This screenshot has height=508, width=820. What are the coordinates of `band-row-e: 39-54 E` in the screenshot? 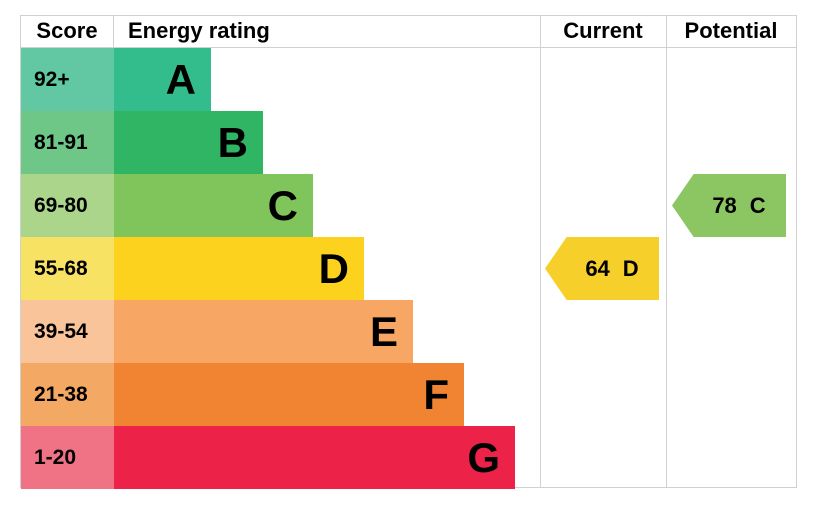 It's located at (408, 331).